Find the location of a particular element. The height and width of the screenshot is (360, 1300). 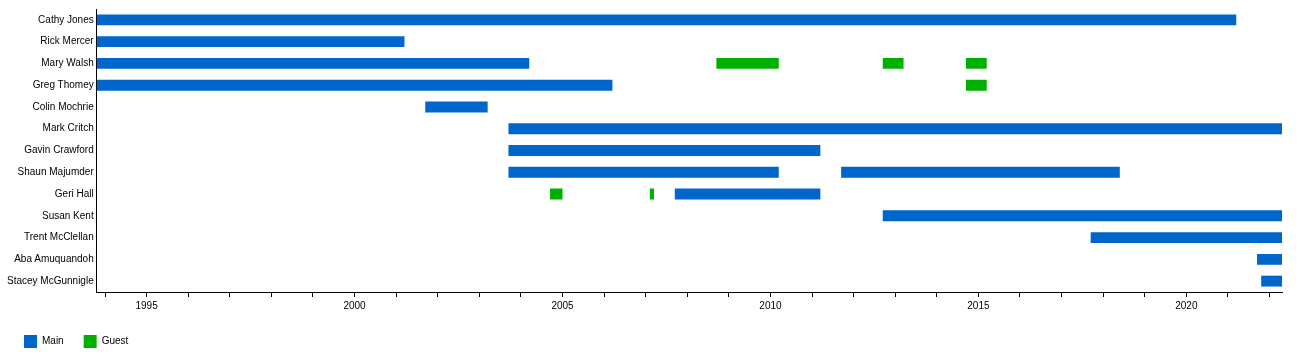

x-tick-label: 2000 is located at coordinates (355, 305).